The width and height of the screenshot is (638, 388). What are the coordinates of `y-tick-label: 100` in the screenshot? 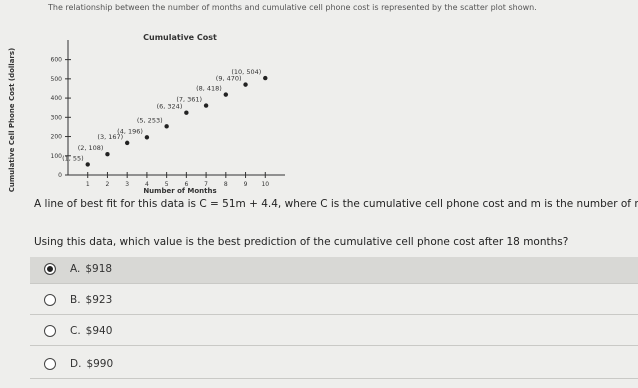 It's located at (57, 156).